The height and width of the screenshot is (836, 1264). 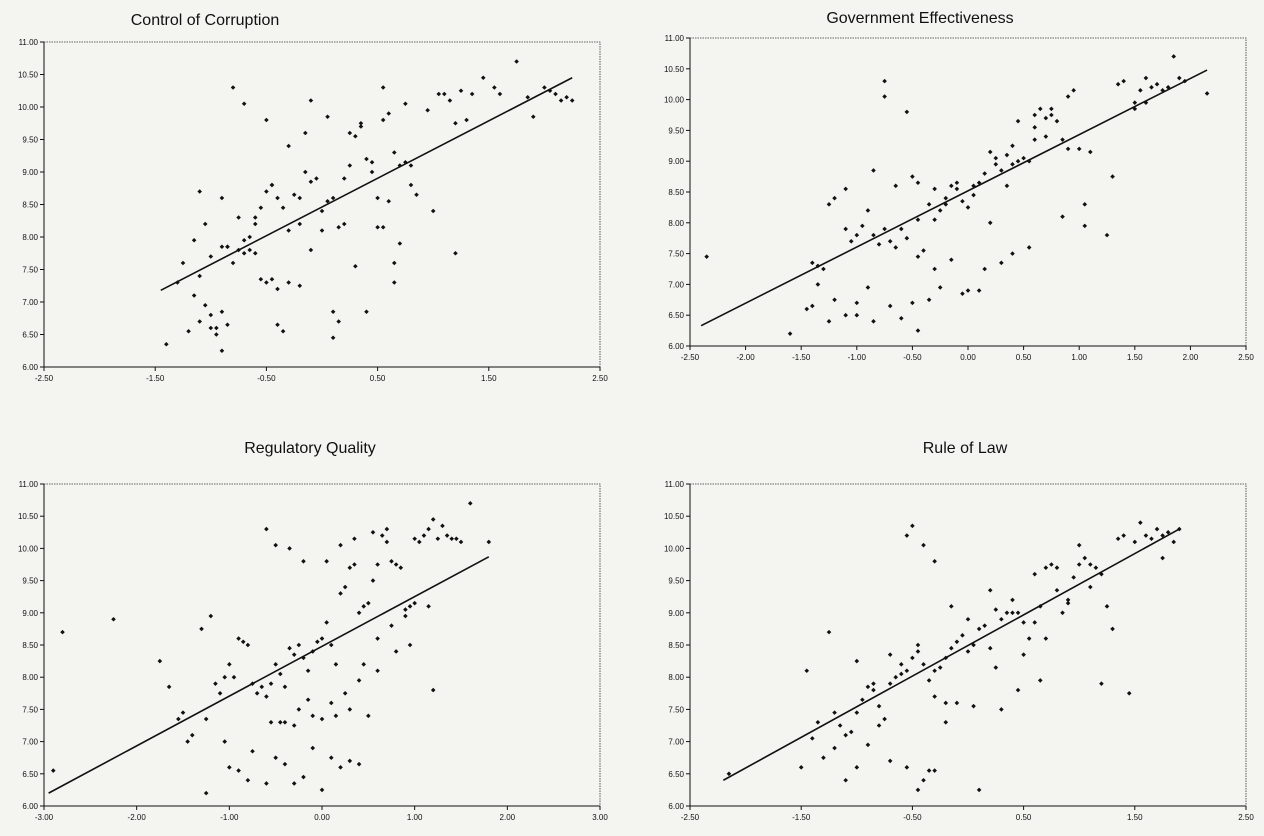 What do you see at coordinates (266, 378) in the screenshot?
I see `x-tick-label: -0.50` at bounding box center [266, 378].